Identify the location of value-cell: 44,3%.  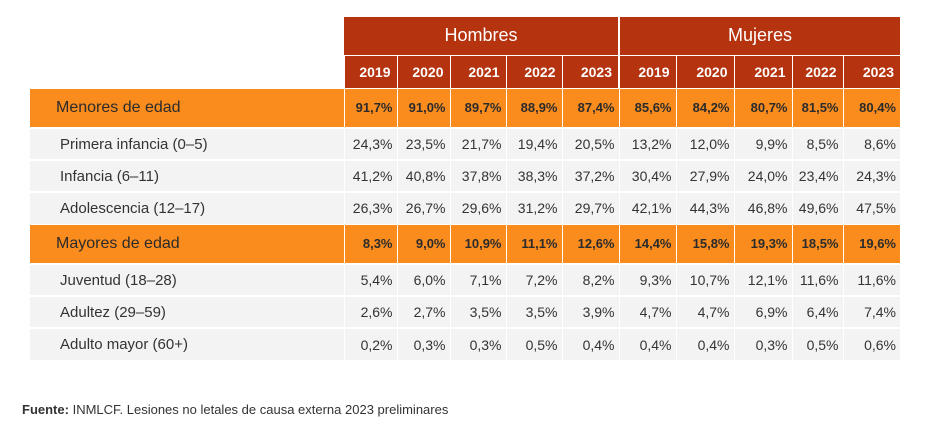
(704, 207).